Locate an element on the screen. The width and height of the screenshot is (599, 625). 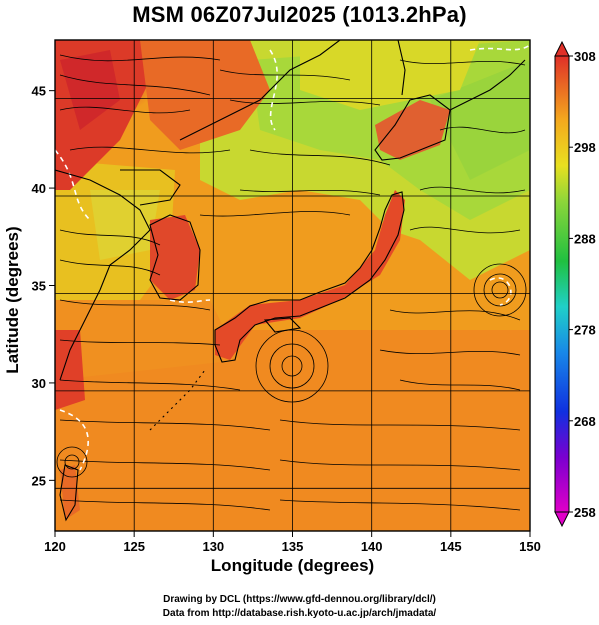
colorbar-label: 308 is located at coordinates (585, 56).